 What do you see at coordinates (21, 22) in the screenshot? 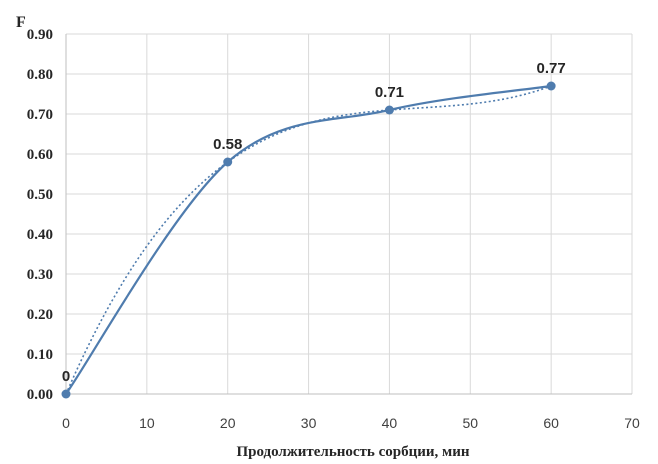
I see `y-axis-label: F` at bounding box center [21, 22].